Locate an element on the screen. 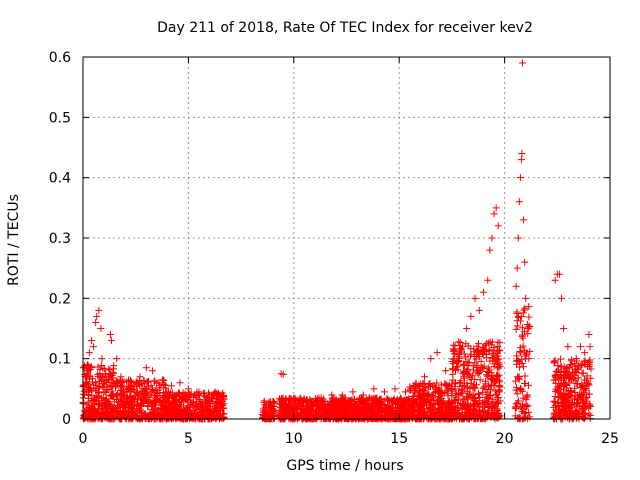 Image resolution: width=640 pixels, height=480 pixels. y-tick-label: 0.2 is located at coordinates (60, 299).